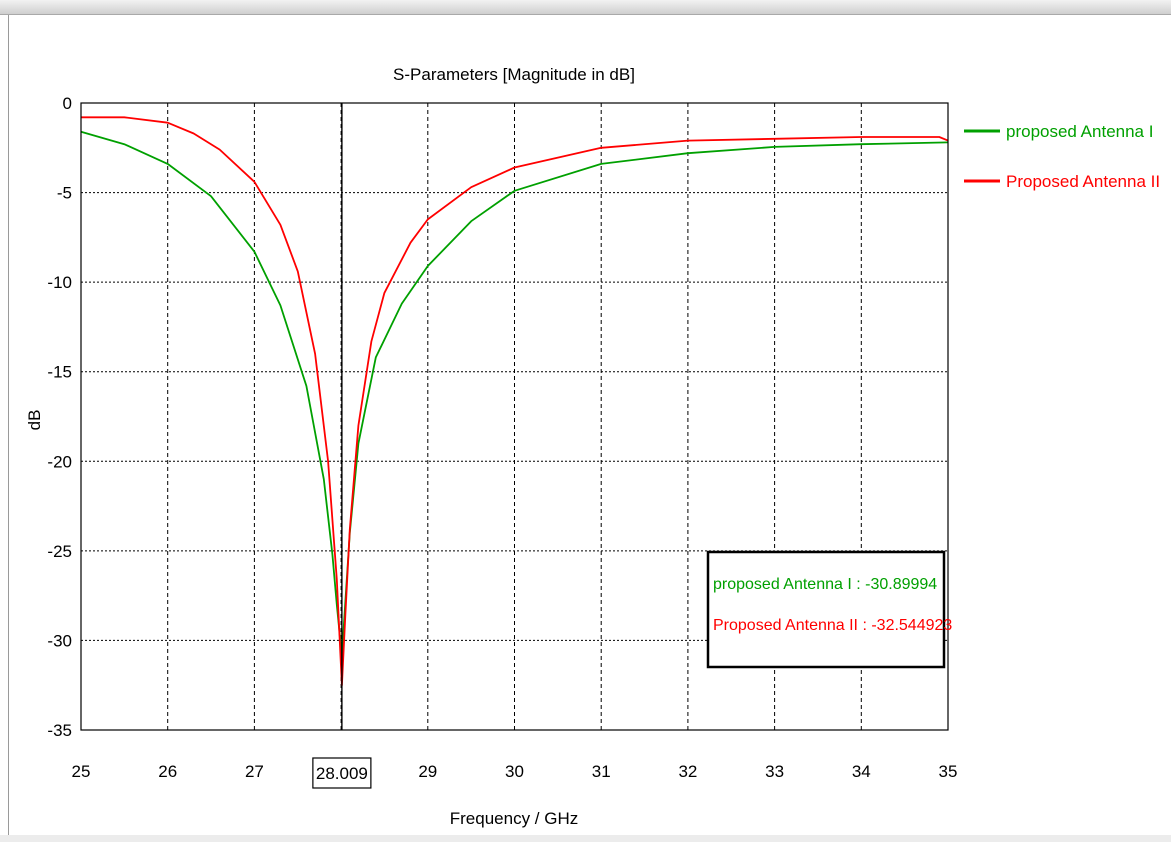 The width and height of the screenshot is (1171, 842). Describe the element at coordinates (59, 730) in the screenshot. I see `y-tick-label: -35` at that location.